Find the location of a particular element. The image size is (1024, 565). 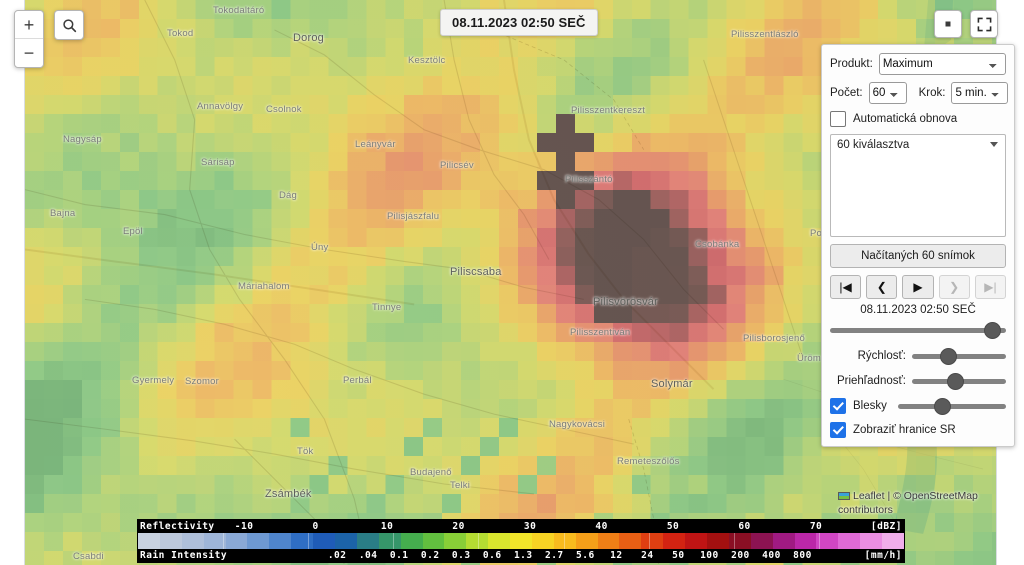

speed-row: Rýchlosť: is located at coordinates (918, 356).